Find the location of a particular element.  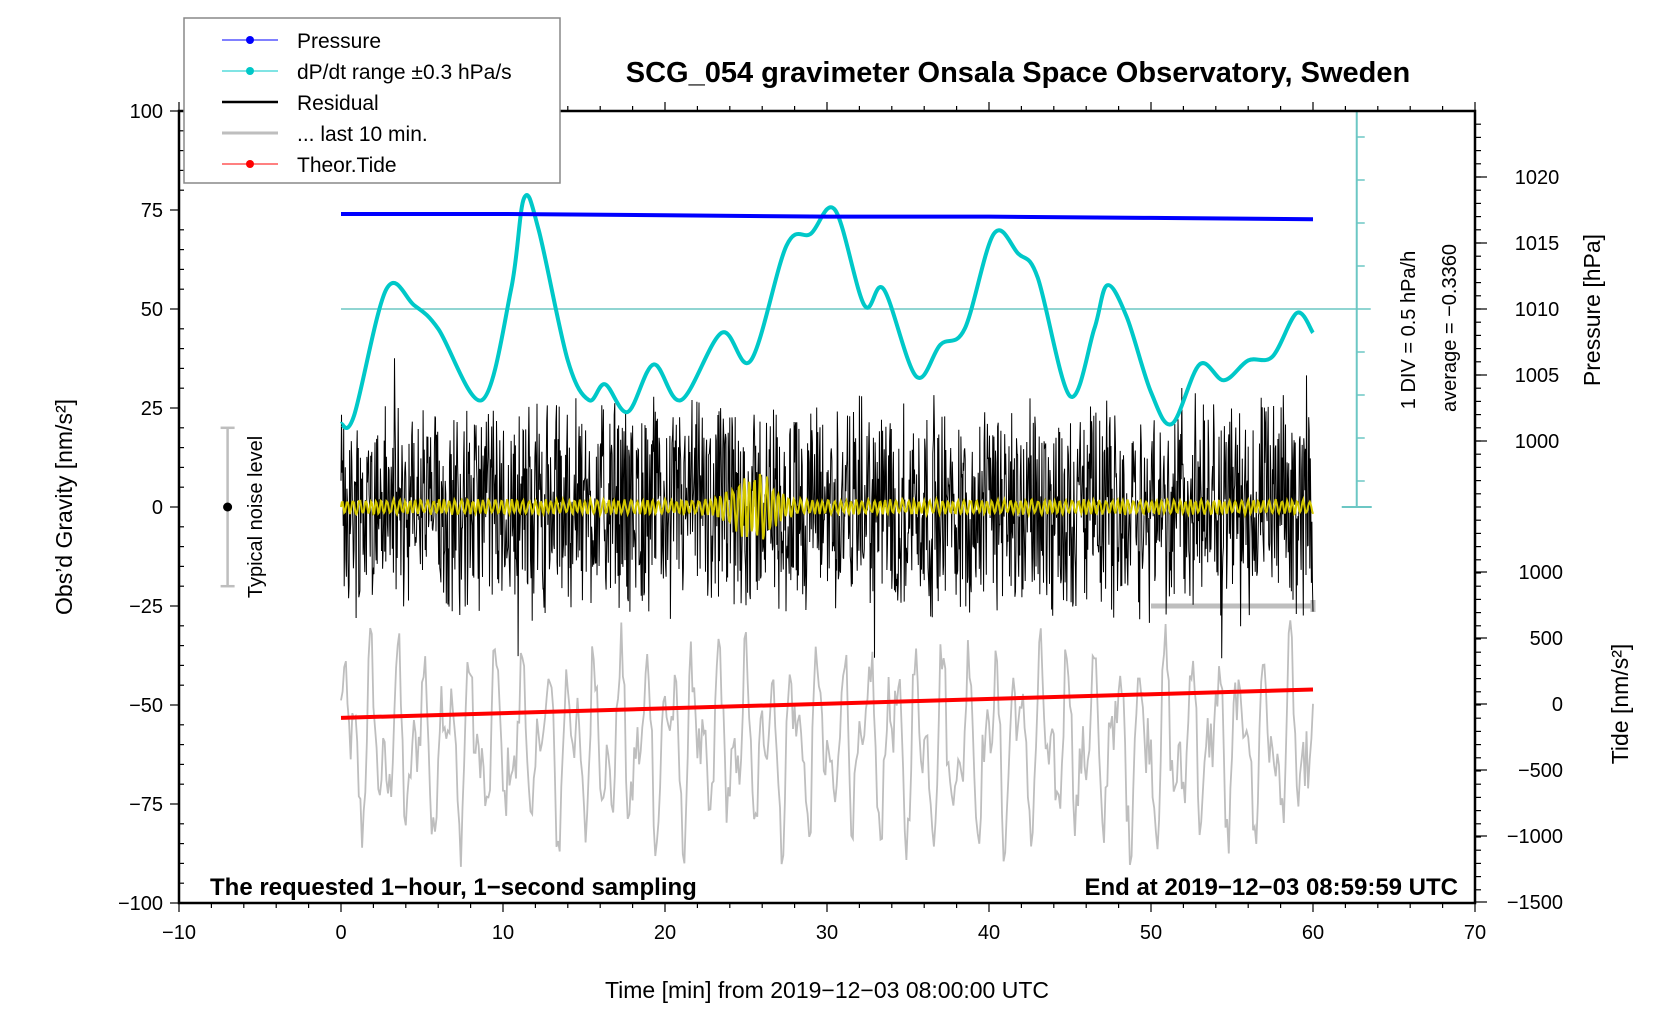

legend-item-last-10-min: ... last 10 min. is located at coordinates (325, 134).